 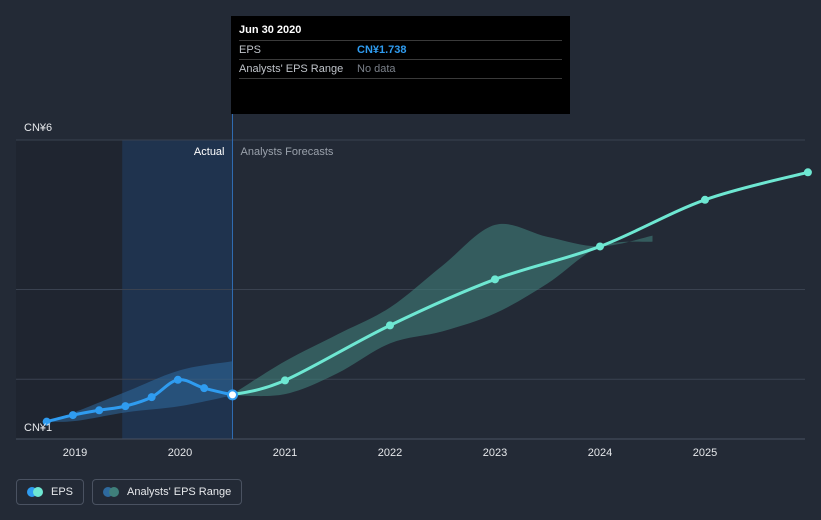 I want to click on x-tick-label: 2019, so click(x=75, y=453).